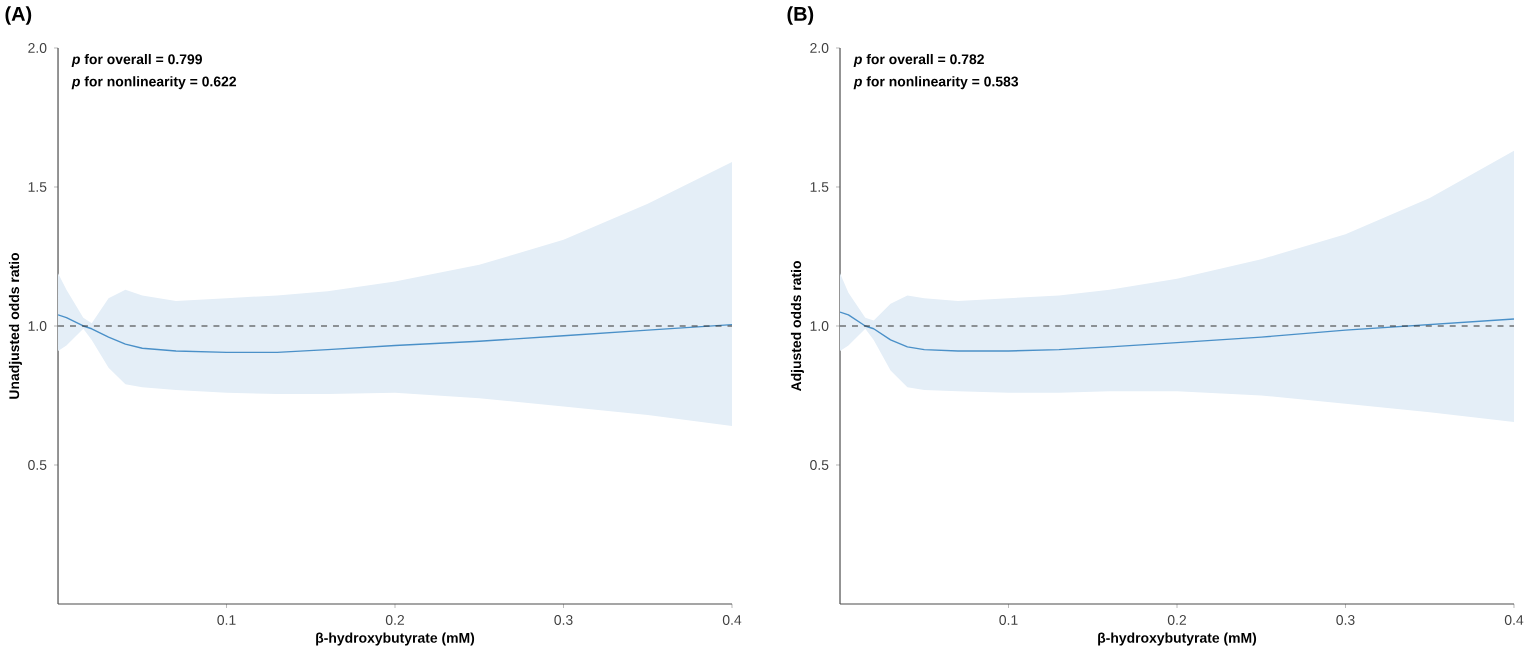  I want to click on chart-title: (A), so click(18, 15).